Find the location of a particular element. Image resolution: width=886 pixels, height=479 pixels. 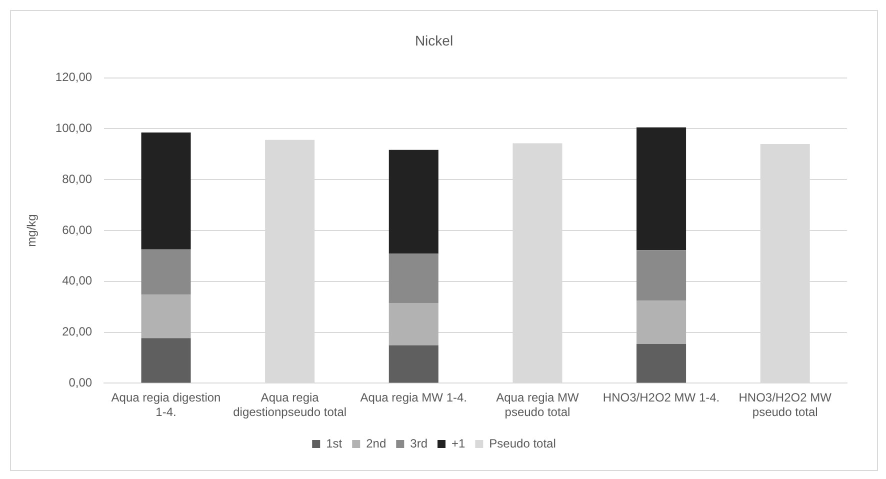

x-tick-label: Aqua regia digestionpseudo total is located at coordinates (290, 405).